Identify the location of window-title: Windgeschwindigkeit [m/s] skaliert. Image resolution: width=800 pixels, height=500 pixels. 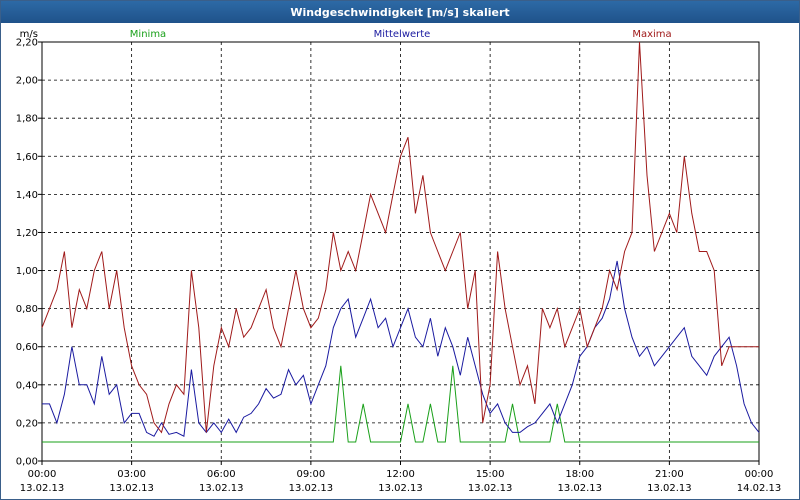
(400, 12).